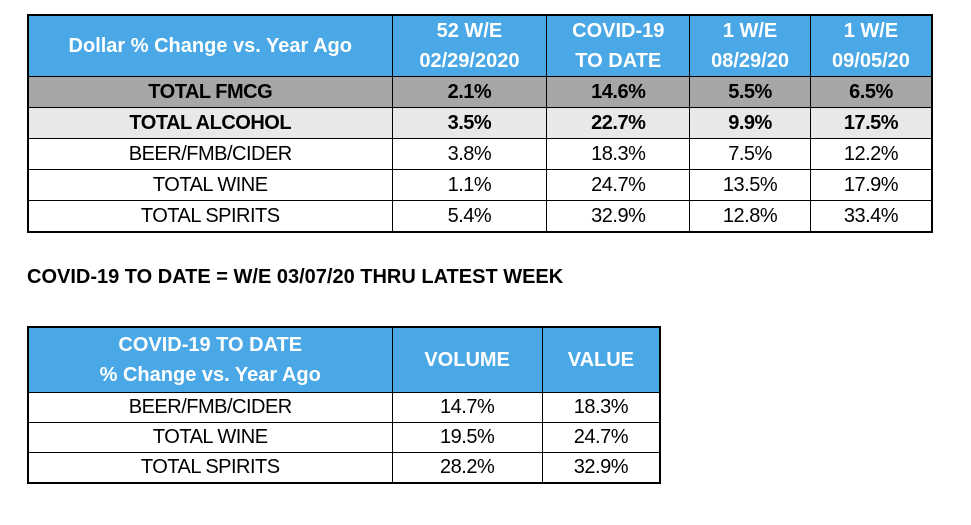 The width and height of the screenshot is (971, 525). Describe the element at coordinates (618, 31) in the screenshot. I see `column-header-line1: COVID-19` at that location.